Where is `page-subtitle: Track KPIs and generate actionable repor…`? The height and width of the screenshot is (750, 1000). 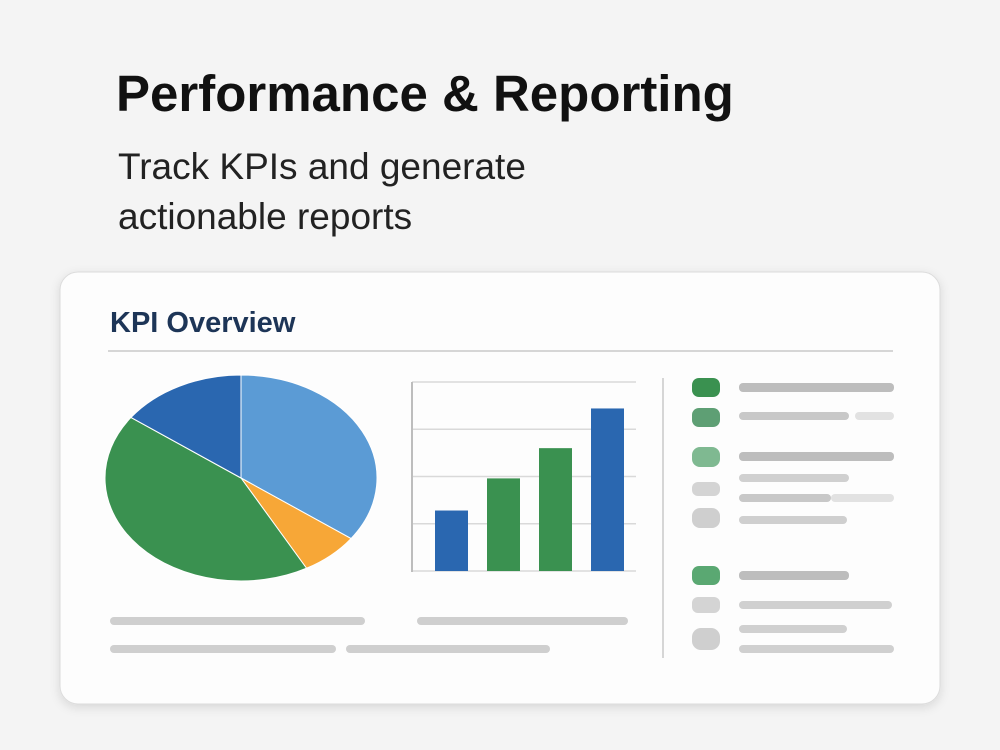
page-subtitle: Track KPIs and generate actionable repor… is located at coordinates (322, 191).